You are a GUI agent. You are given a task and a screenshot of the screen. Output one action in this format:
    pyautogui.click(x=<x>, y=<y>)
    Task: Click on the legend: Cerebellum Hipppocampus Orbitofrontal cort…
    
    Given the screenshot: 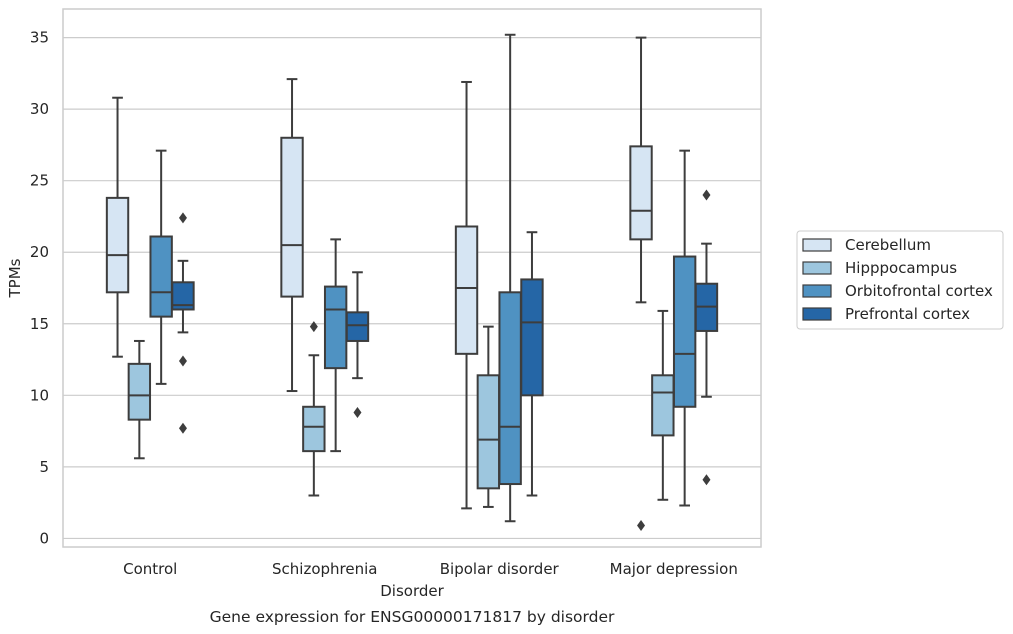 What is the action you would take?
    pyautogui.click(x=900, y=280)
    